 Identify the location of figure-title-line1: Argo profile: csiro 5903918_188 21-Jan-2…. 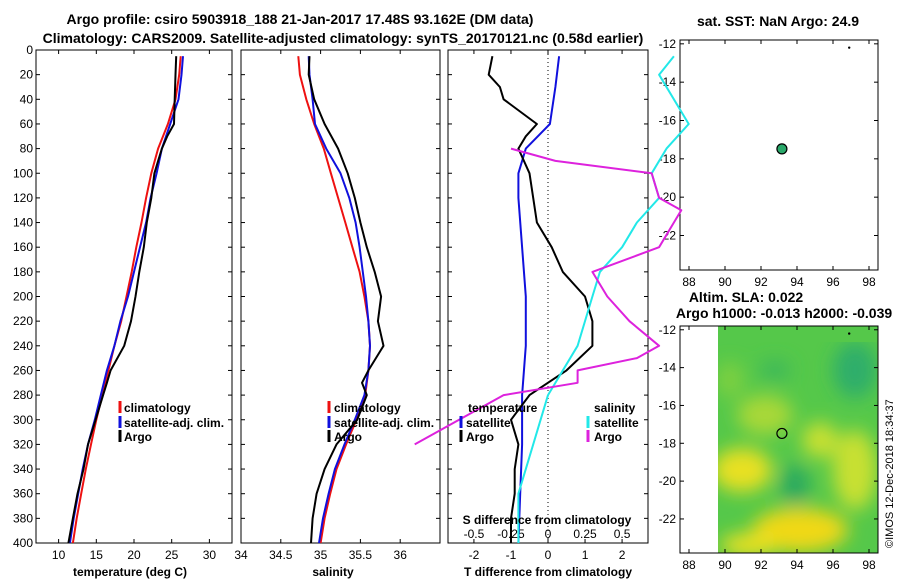
(300, 19).